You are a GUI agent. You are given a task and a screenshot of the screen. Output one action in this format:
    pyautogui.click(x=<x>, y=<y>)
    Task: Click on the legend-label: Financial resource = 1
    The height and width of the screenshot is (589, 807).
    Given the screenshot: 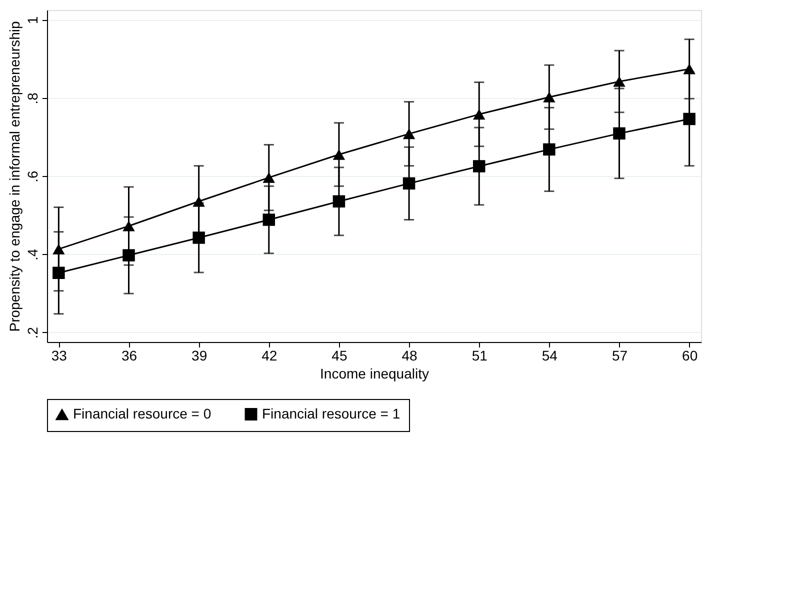 What is the action you would take?
    pyautogui.click(x=331, y=413)
    